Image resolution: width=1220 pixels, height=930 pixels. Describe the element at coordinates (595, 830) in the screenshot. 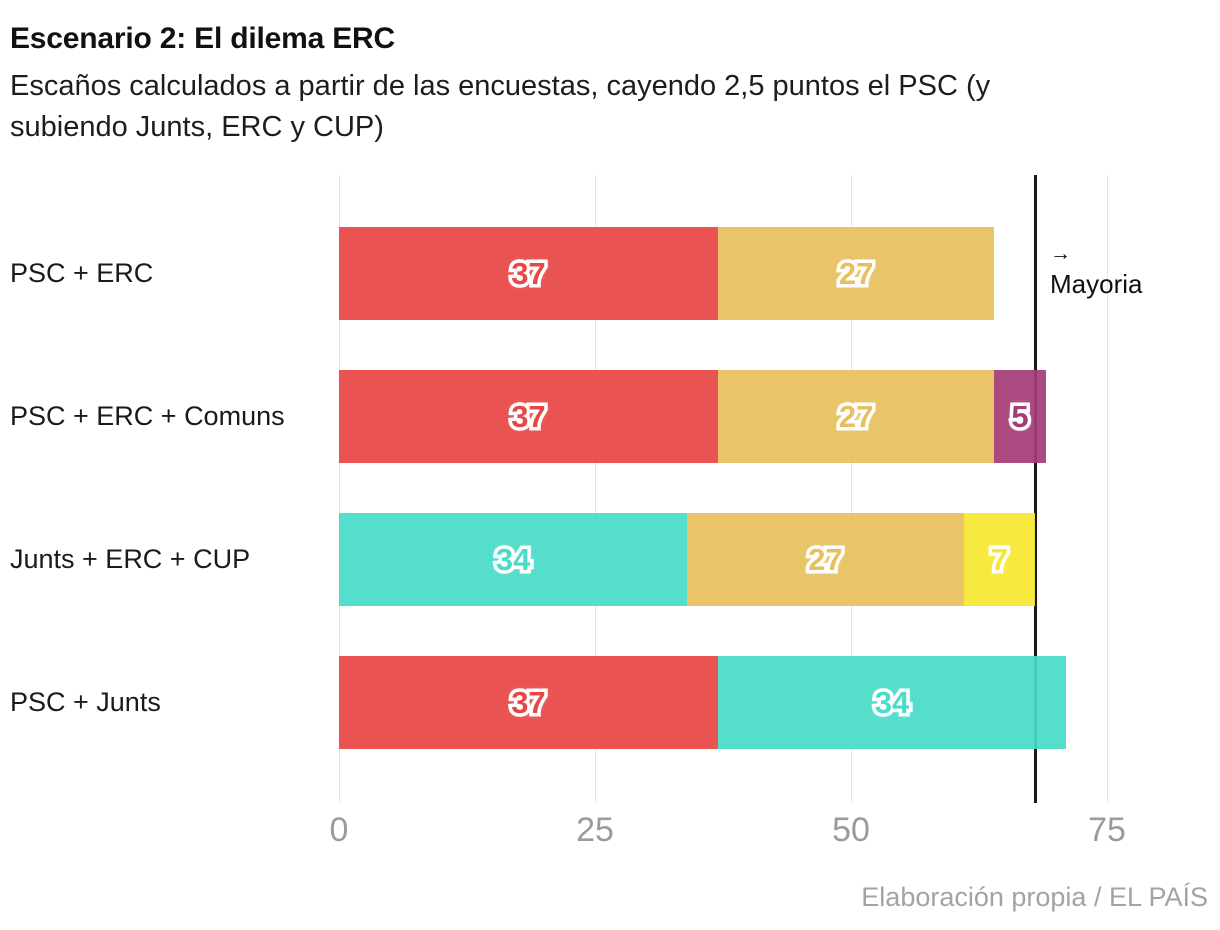

I see `x-tick-label: 25` at that location.